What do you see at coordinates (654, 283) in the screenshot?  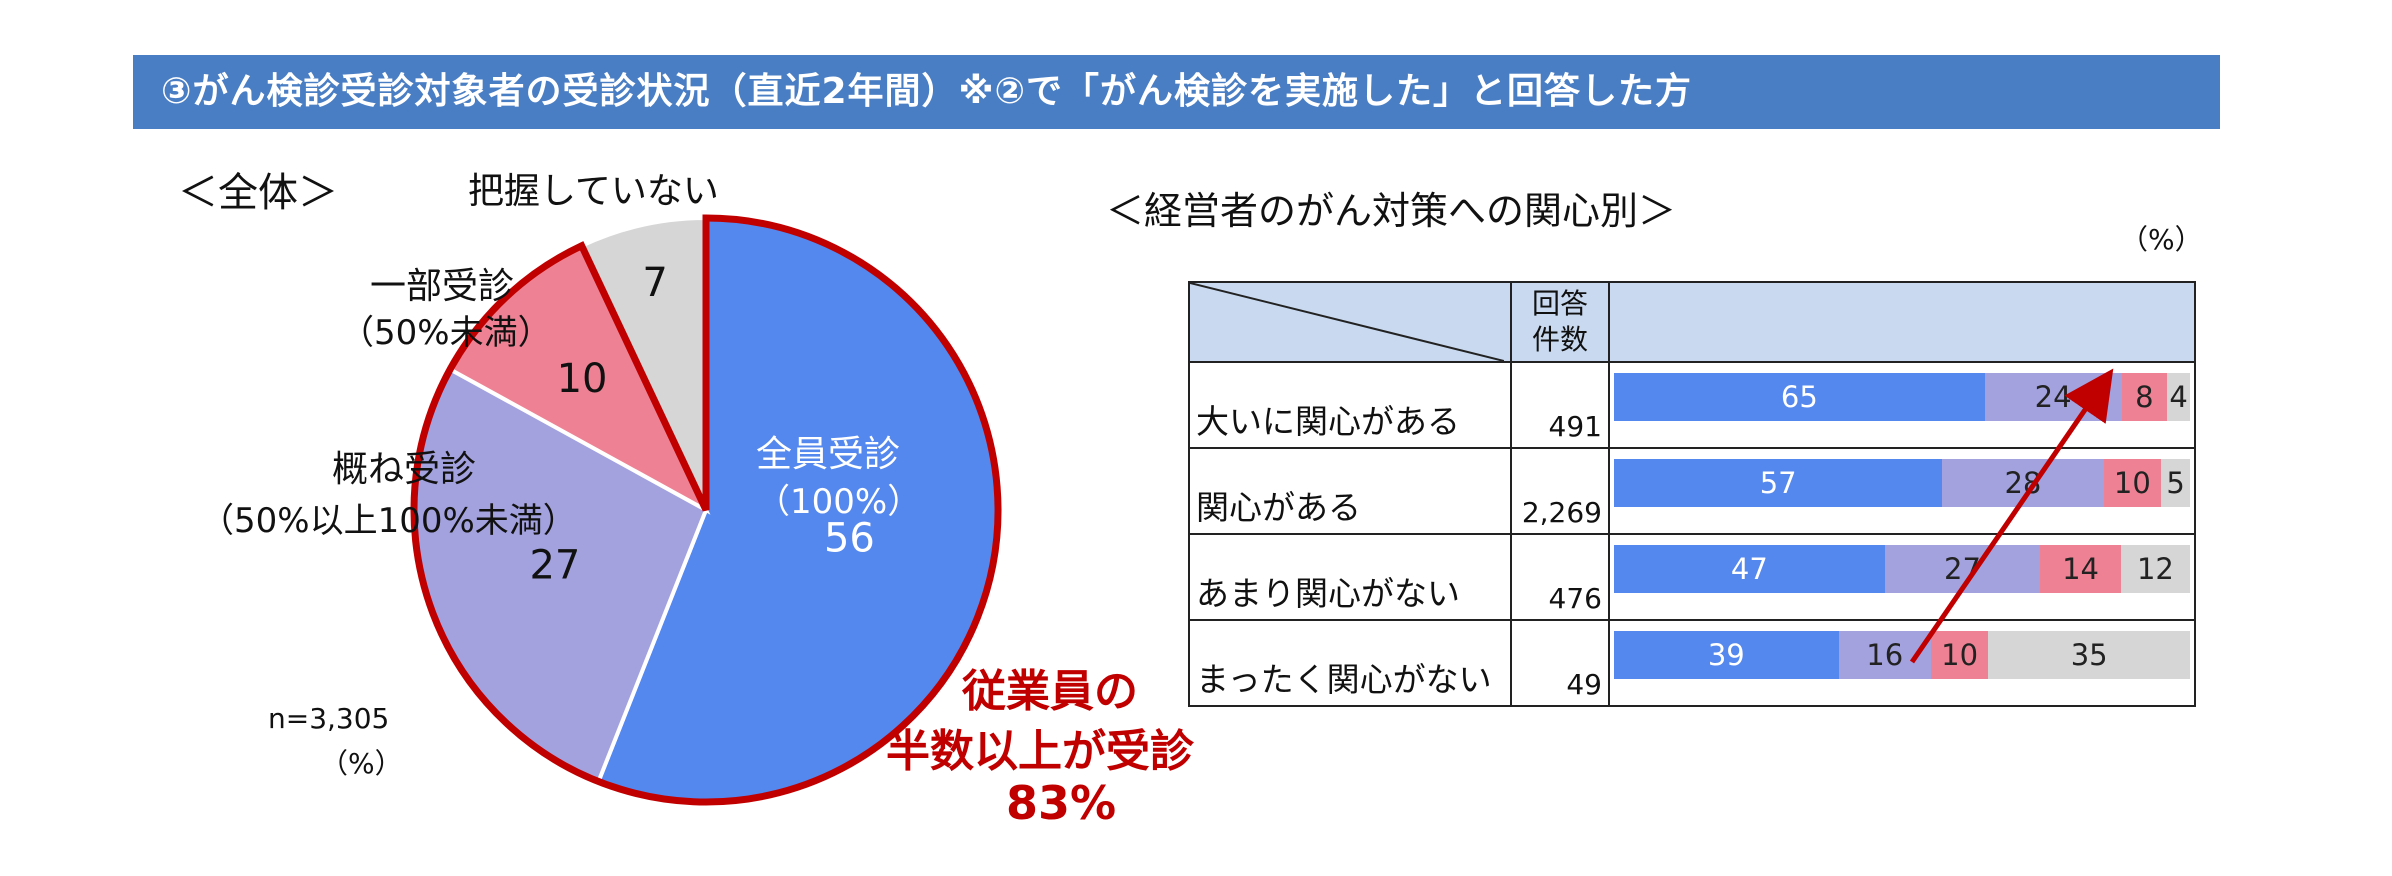 I see `pie-value-label: 7` at bounding box center [654, 283].